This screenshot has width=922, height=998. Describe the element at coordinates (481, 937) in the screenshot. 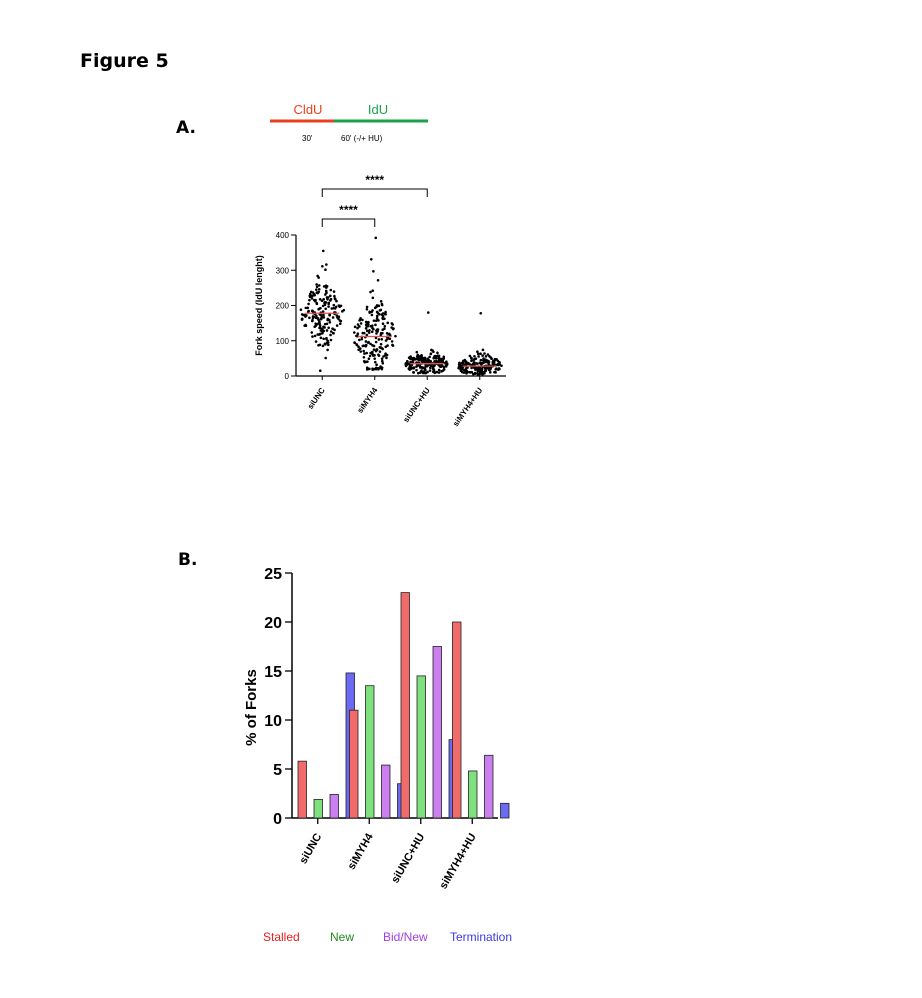

I see `legend-item-termination: Termination` at that location.